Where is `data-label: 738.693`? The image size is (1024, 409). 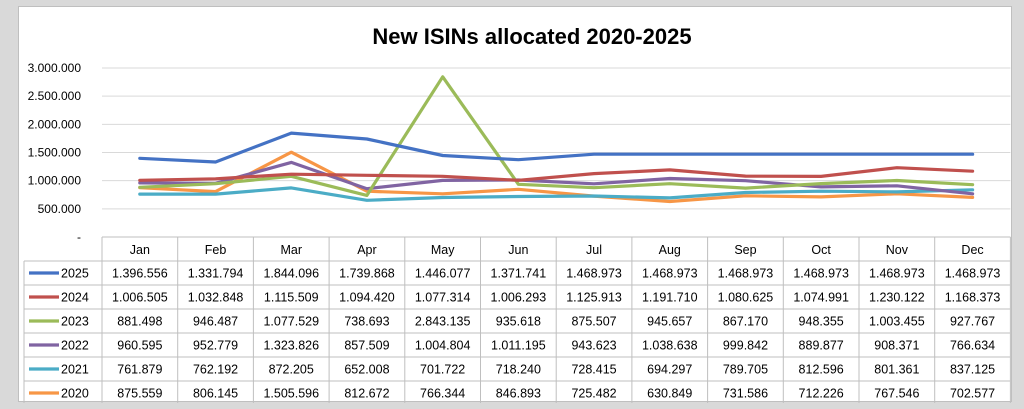 data-label: 738.693 is located at coordinates (366, 322).